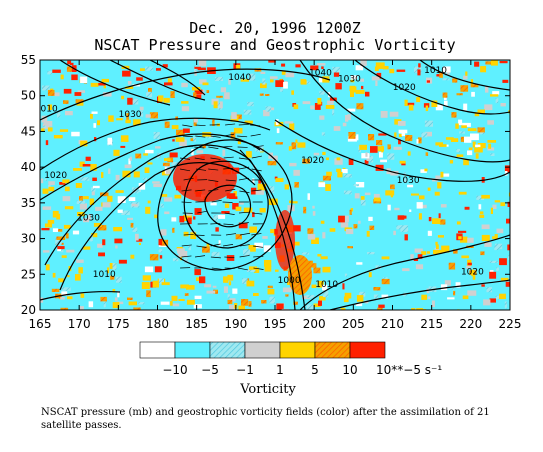 The width and height of the screenshot is (543, 452). Describe the element at coordinates (404, 88) in the screenshot. I see `contour-label: 1020` at that location.